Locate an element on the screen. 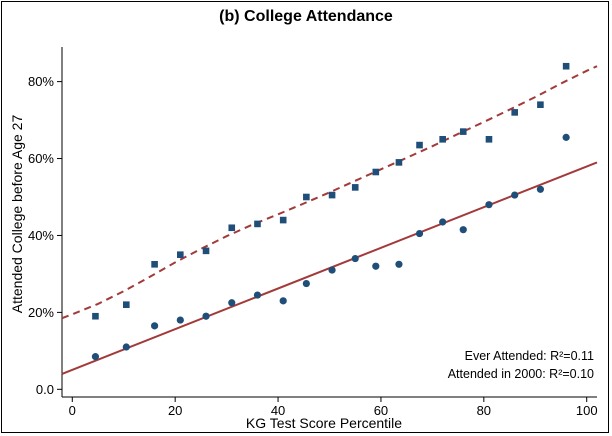 The height and width of the screenshot is (436, 612). y-tick-label: 60% is located at coordinates (41, 158).